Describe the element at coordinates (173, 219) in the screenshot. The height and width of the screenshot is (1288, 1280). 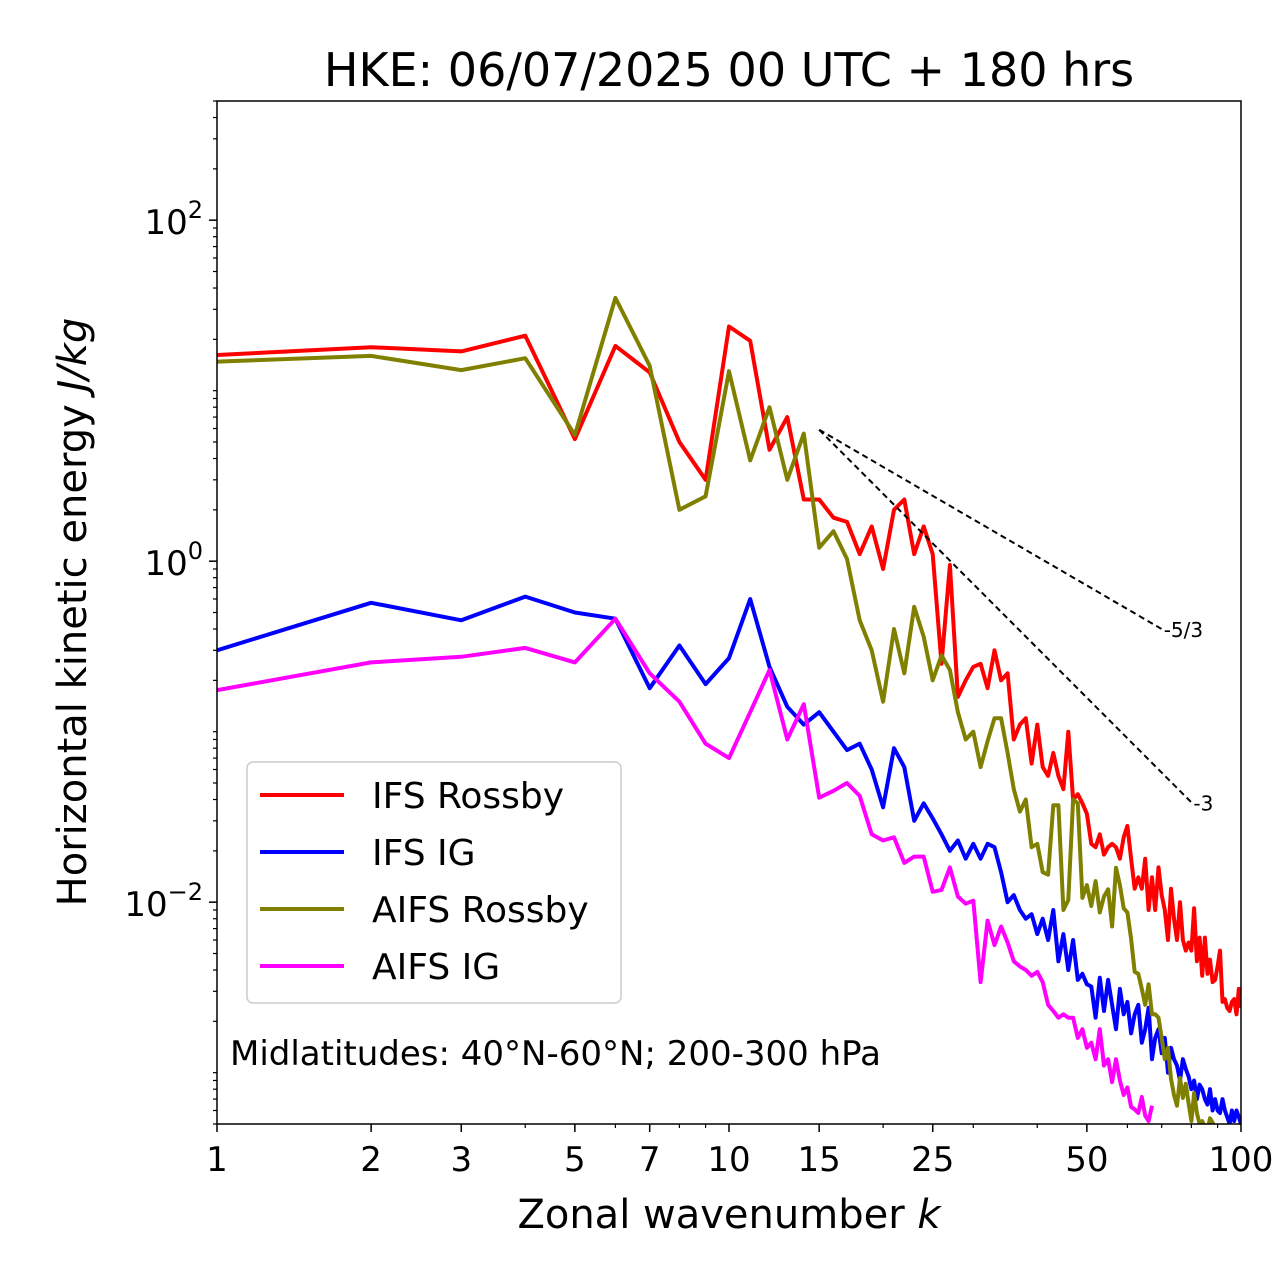
I see `y-tick-label: 10²` at that location.